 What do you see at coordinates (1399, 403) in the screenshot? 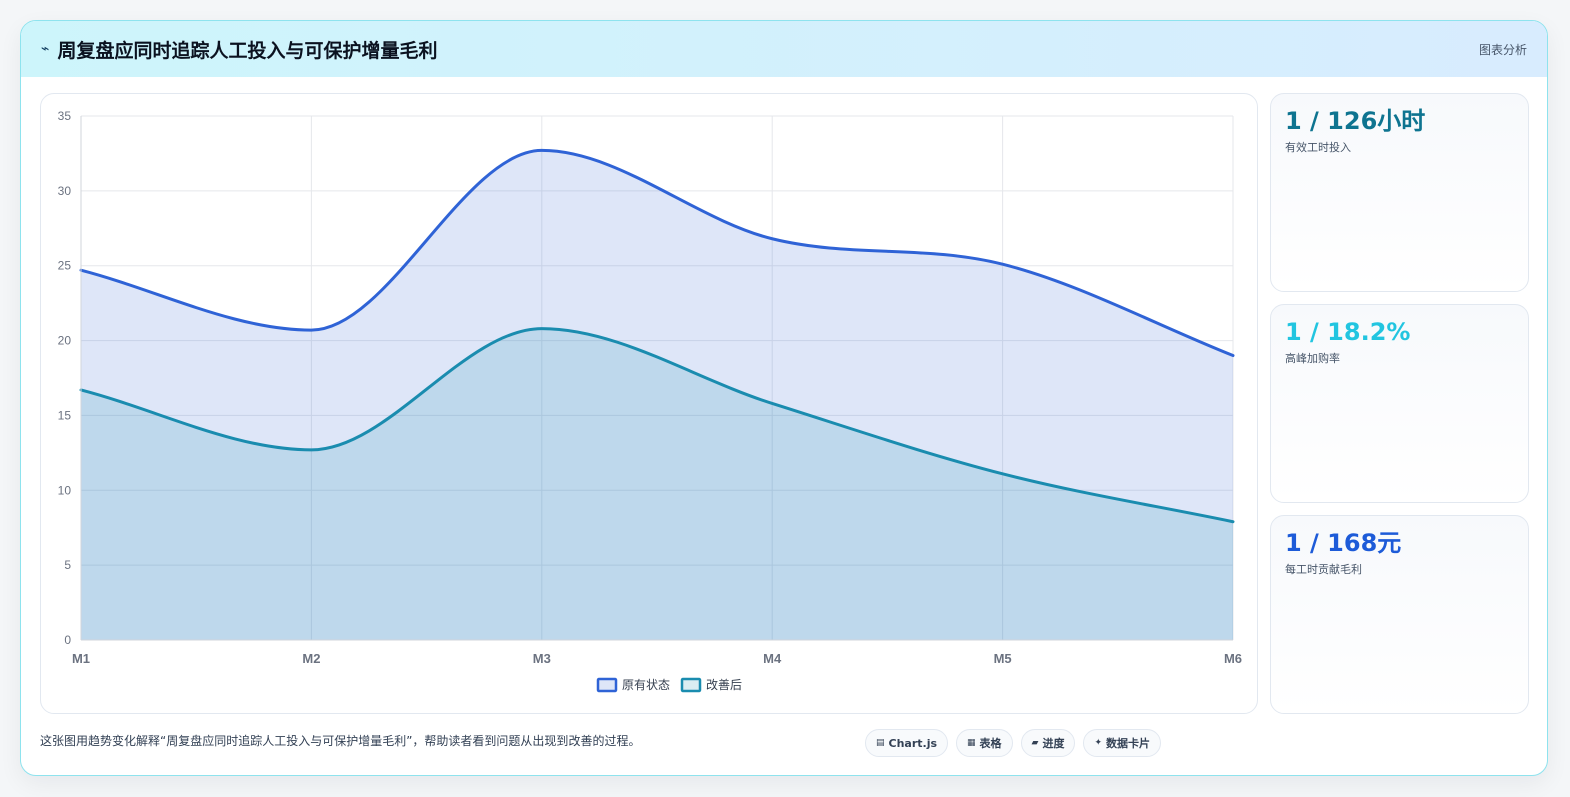
I see `kpi-card-cart-rate: 1 / 18.2% 高峰加购率` at bounding box center [1399, 403].